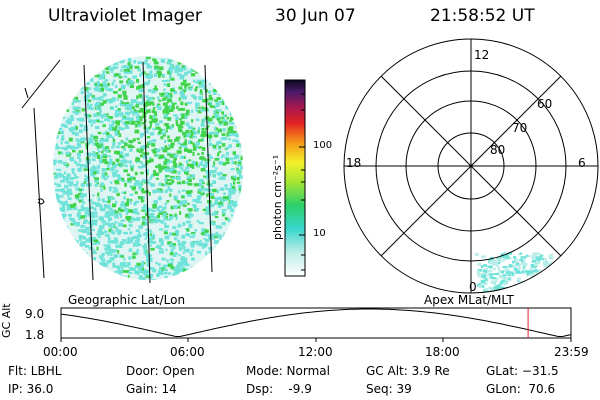  I want to click on altitude-ytick-9: 9.0, so click(35, 314).